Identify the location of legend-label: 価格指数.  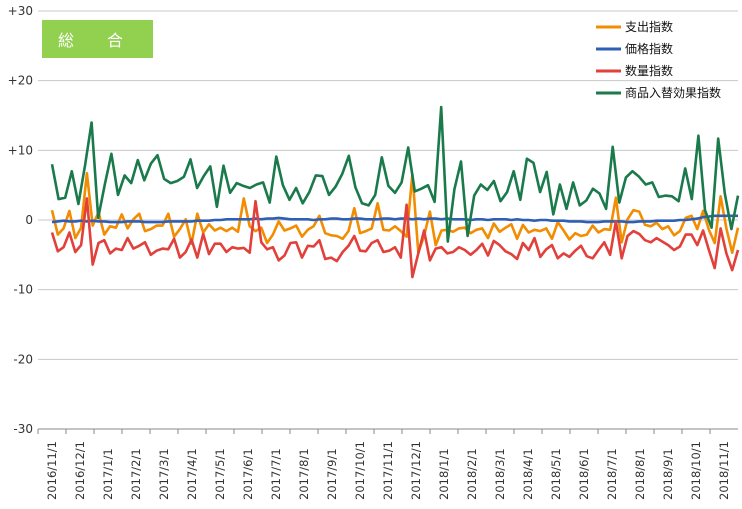
(649, 48).